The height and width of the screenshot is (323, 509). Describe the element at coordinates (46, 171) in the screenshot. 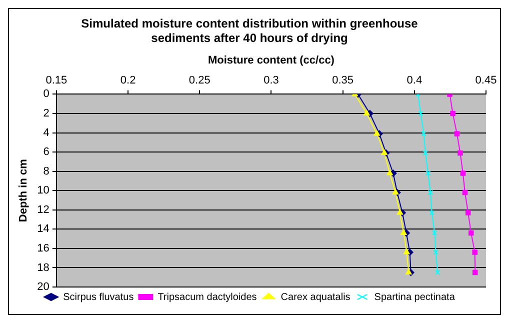

I see `y-tick-label: 8` at that location.